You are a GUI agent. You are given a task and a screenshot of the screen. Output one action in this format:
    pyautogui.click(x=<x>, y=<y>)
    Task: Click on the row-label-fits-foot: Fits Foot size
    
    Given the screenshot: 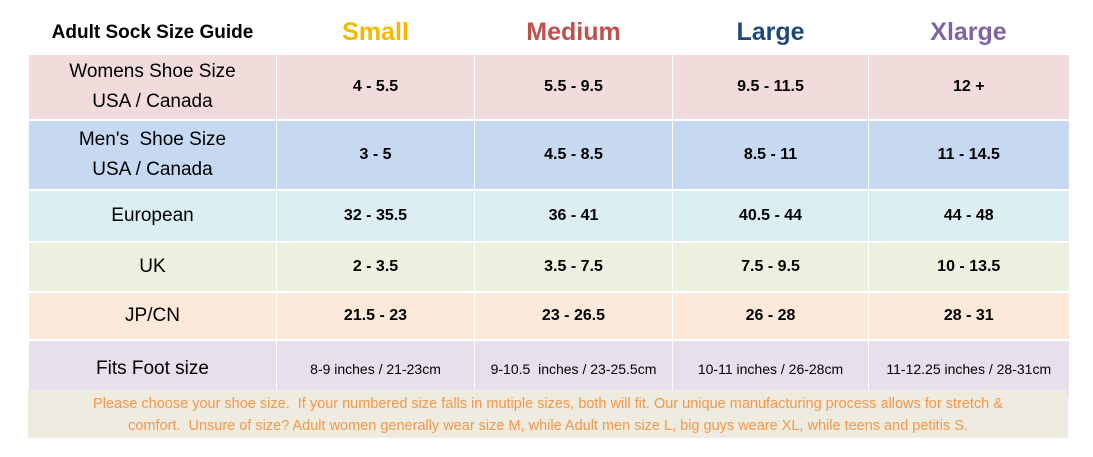 What is the action you would take?
    pyautogui.click(x=152, y=368)
    